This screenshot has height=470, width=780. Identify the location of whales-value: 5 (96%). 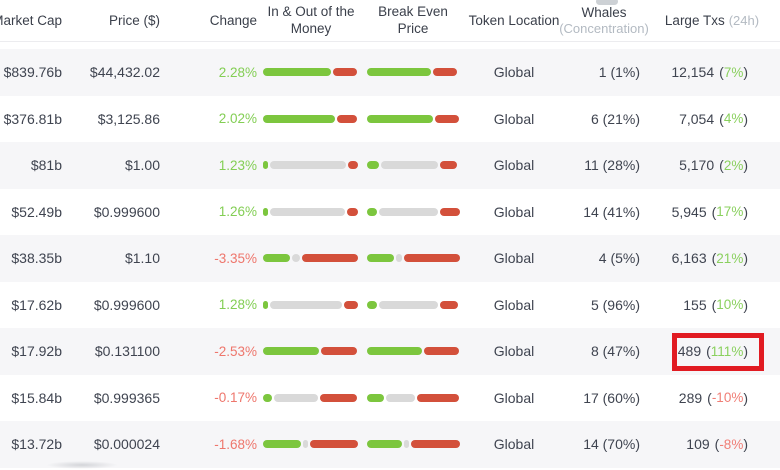
(615, 304).